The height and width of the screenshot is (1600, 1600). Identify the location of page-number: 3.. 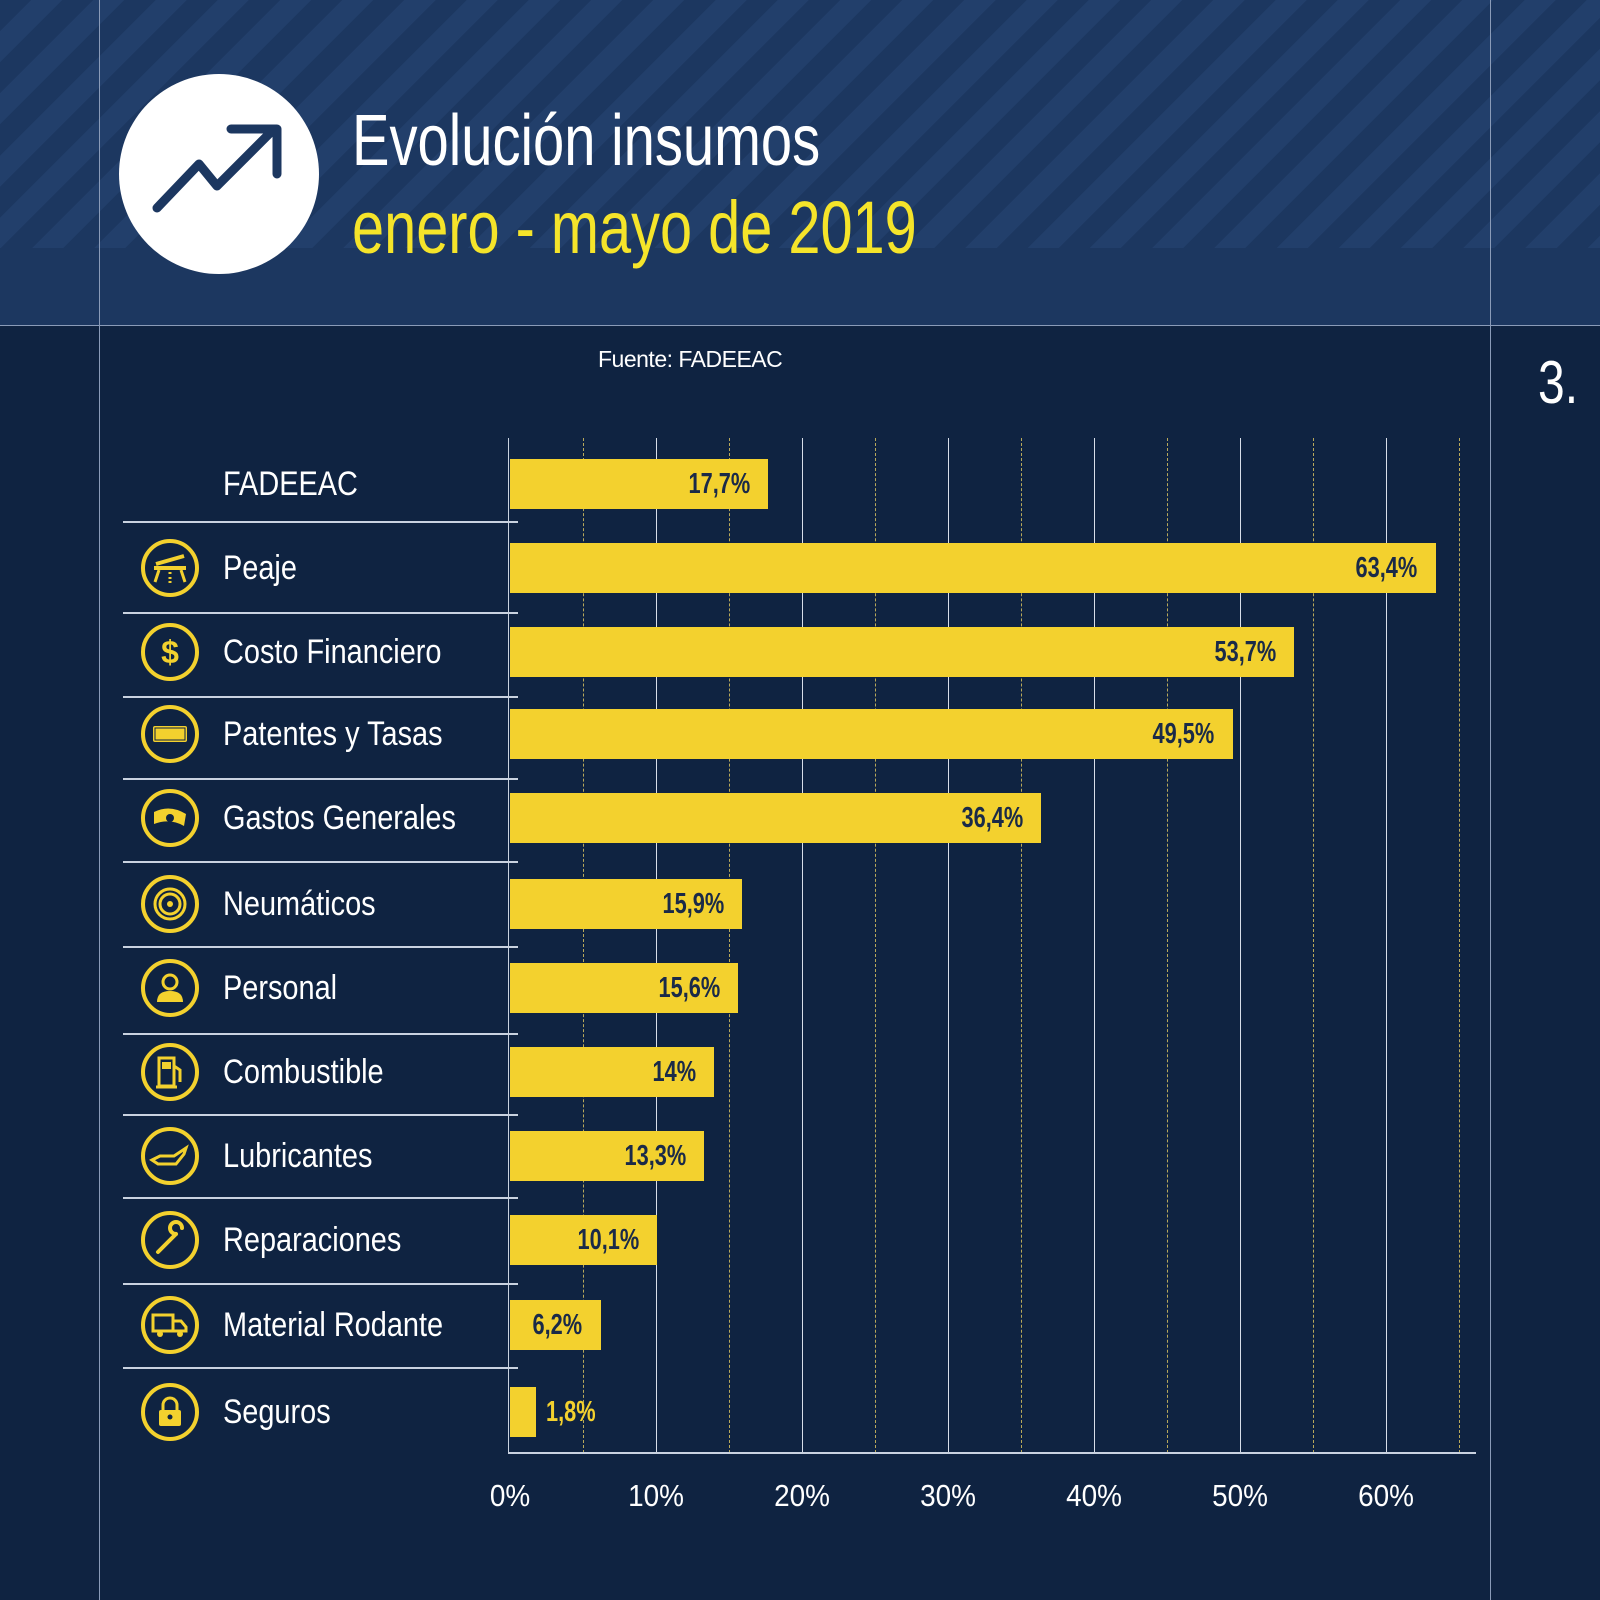
(1558, 382).